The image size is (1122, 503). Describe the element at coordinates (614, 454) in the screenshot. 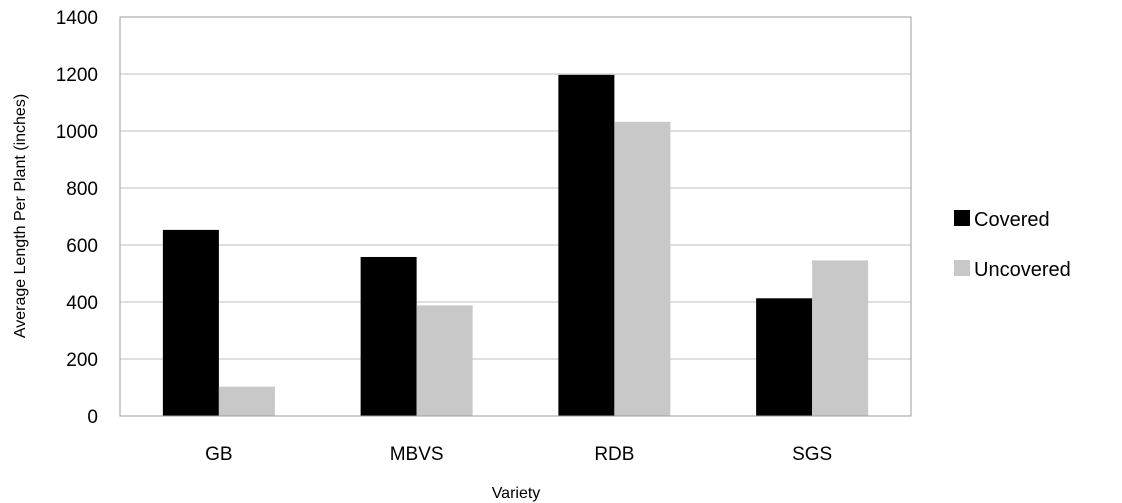

I see `x-tick-label: RDB` at that location.